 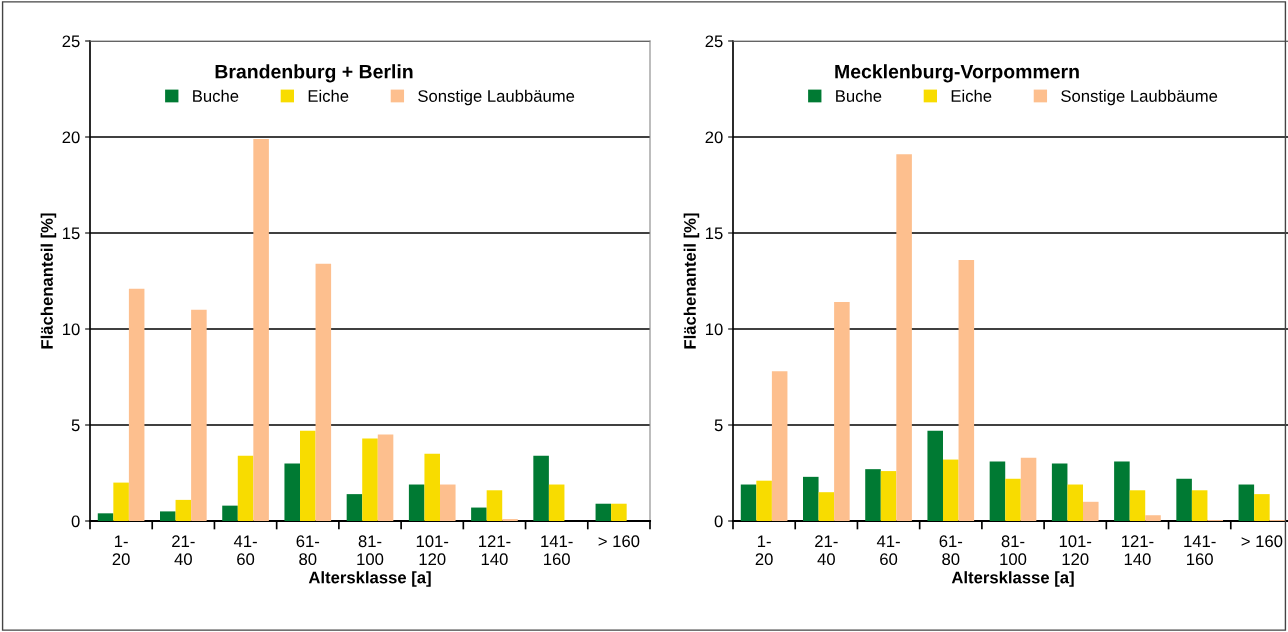 What do you see at coordinates (957, 73) in the screenshot?
I see `text: Mecklenburg-Vorpommern` at bounding box center [957, 73].